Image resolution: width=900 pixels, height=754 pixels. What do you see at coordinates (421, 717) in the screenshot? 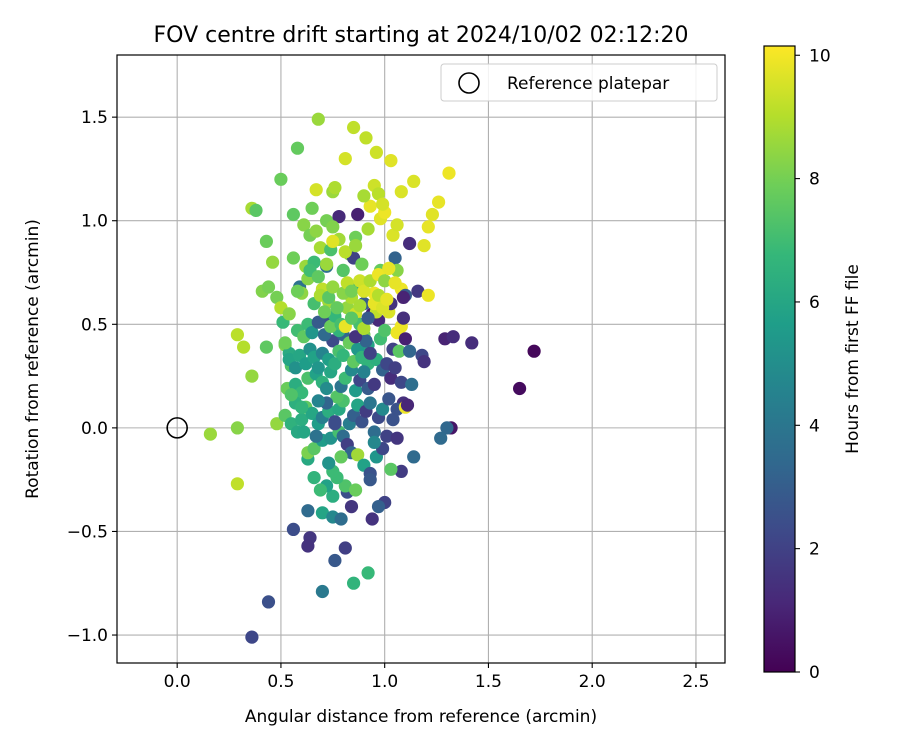
I see `x-axis-label: Angular distance from reference (arcmin)` at bounding box center [421, 717].